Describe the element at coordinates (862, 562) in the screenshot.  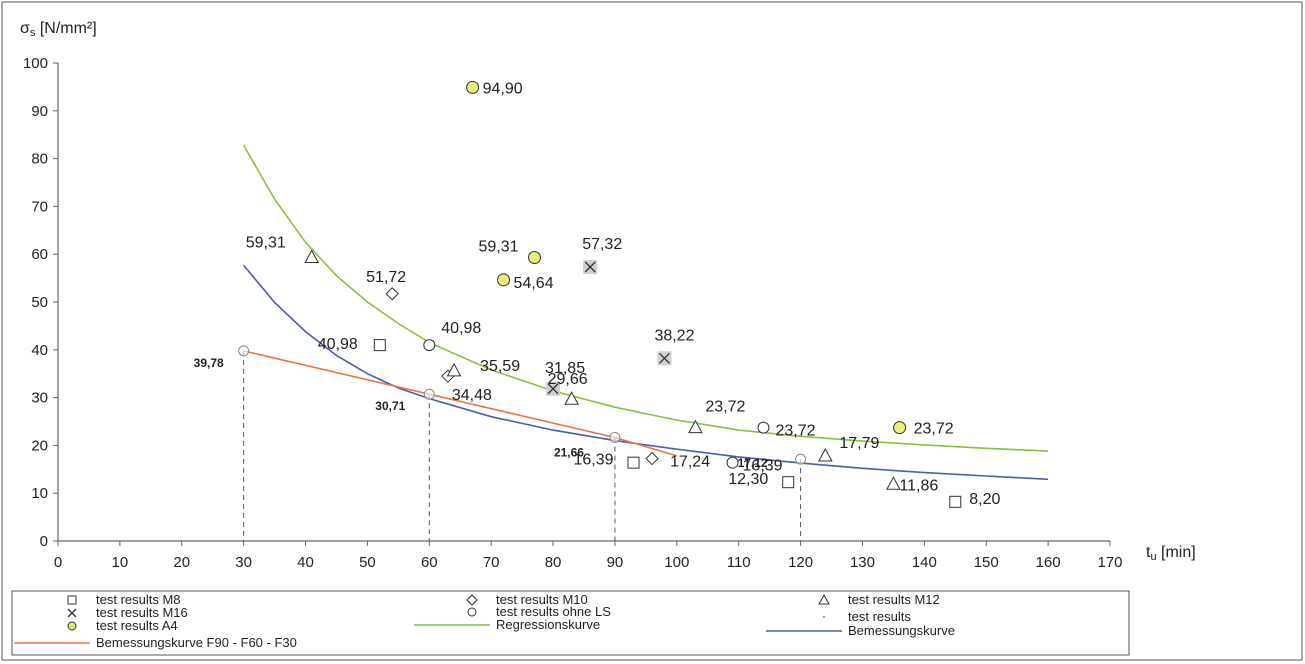
I see `x-tick-label: 130` at that location.